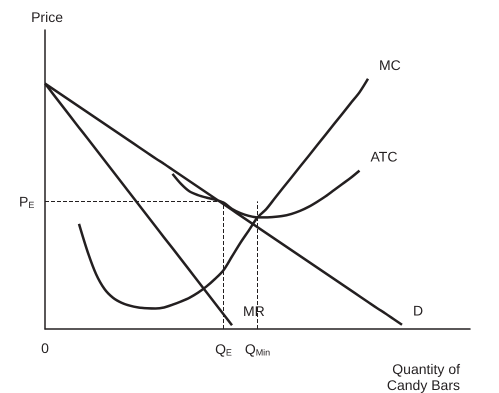  What do you see at coordinates (390, 64) in the screenshot?
I see `series-label: MC` at bounding box center [390, 64].